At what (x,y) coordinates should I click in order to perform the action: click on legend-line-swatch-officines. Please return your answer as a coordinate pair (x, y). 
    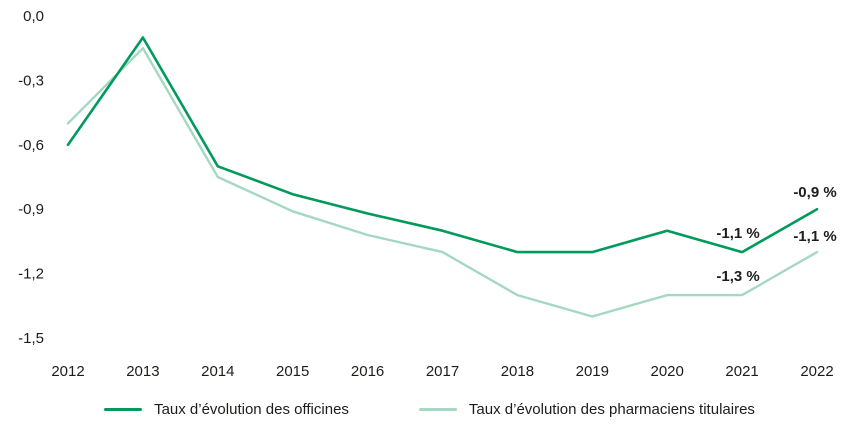
    Looking at the image, I should click on (123, 409).